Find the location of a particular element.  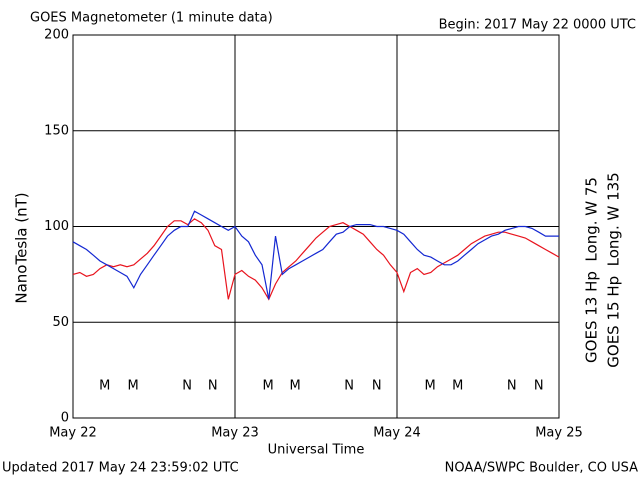

footer-right: NOAA/SWPC Boulder, CO USA is located at coordinates (541, 468).